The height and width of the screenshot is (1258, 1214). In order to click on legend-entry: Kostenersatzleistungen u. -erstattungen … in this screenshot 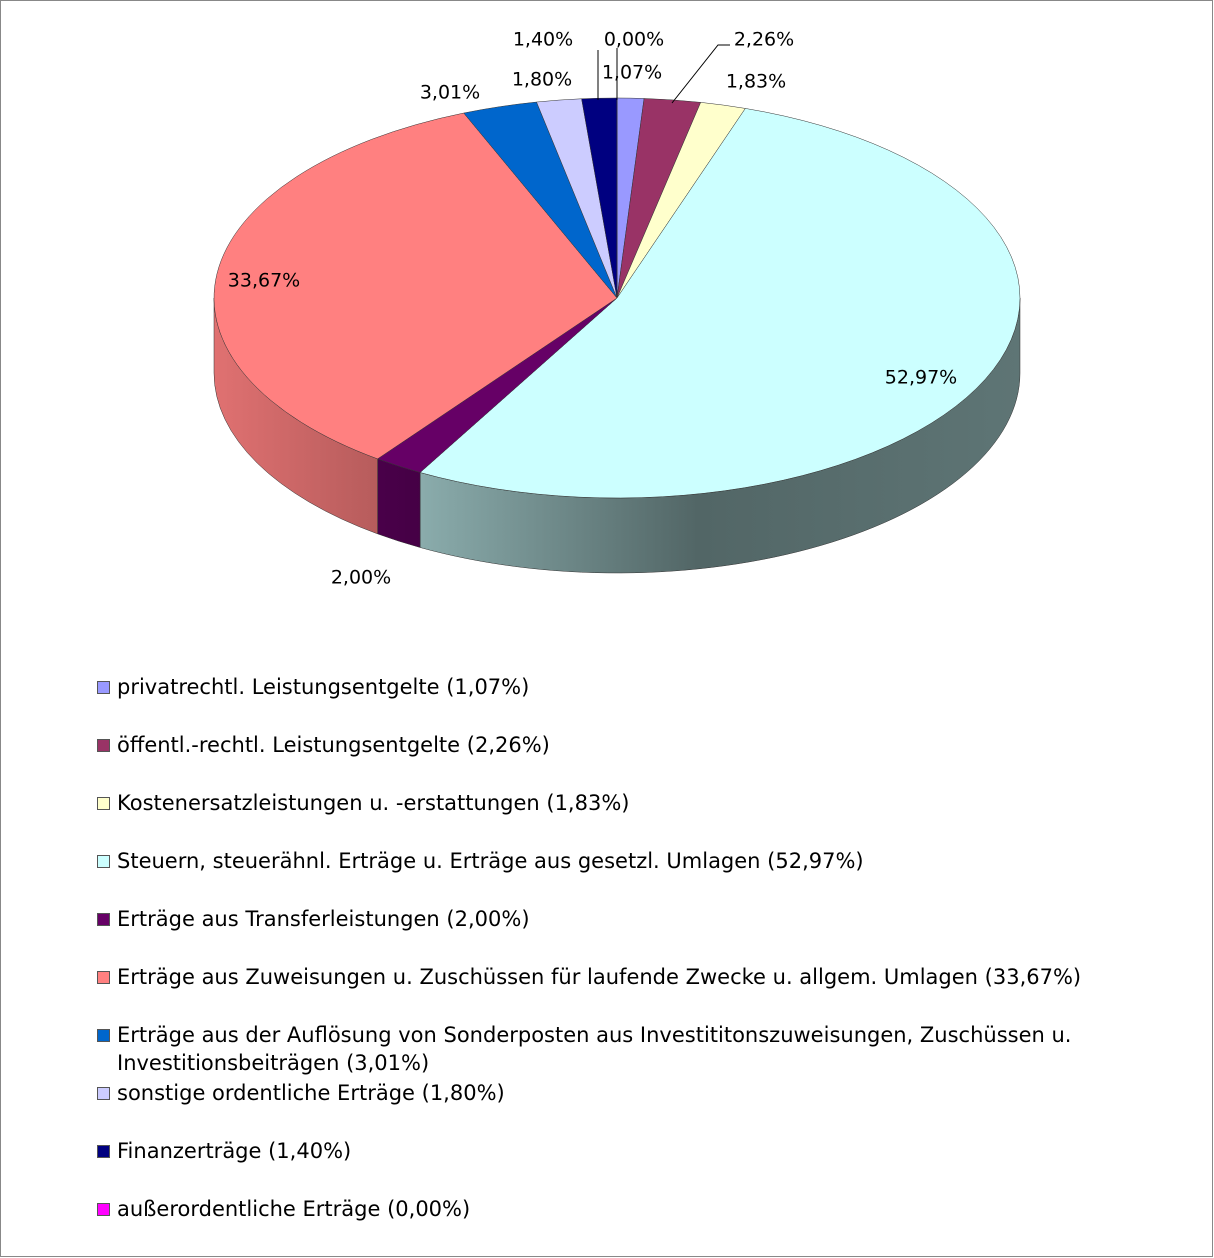, I will do `click(622, 803)`.